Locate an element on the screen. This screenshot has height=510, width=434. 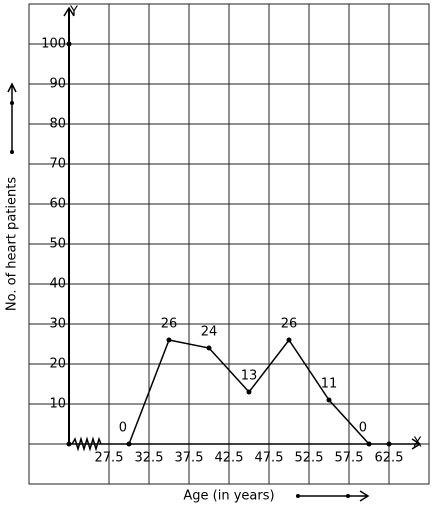
x-tick-label: 52.5 is located at coordinates (309, 458).